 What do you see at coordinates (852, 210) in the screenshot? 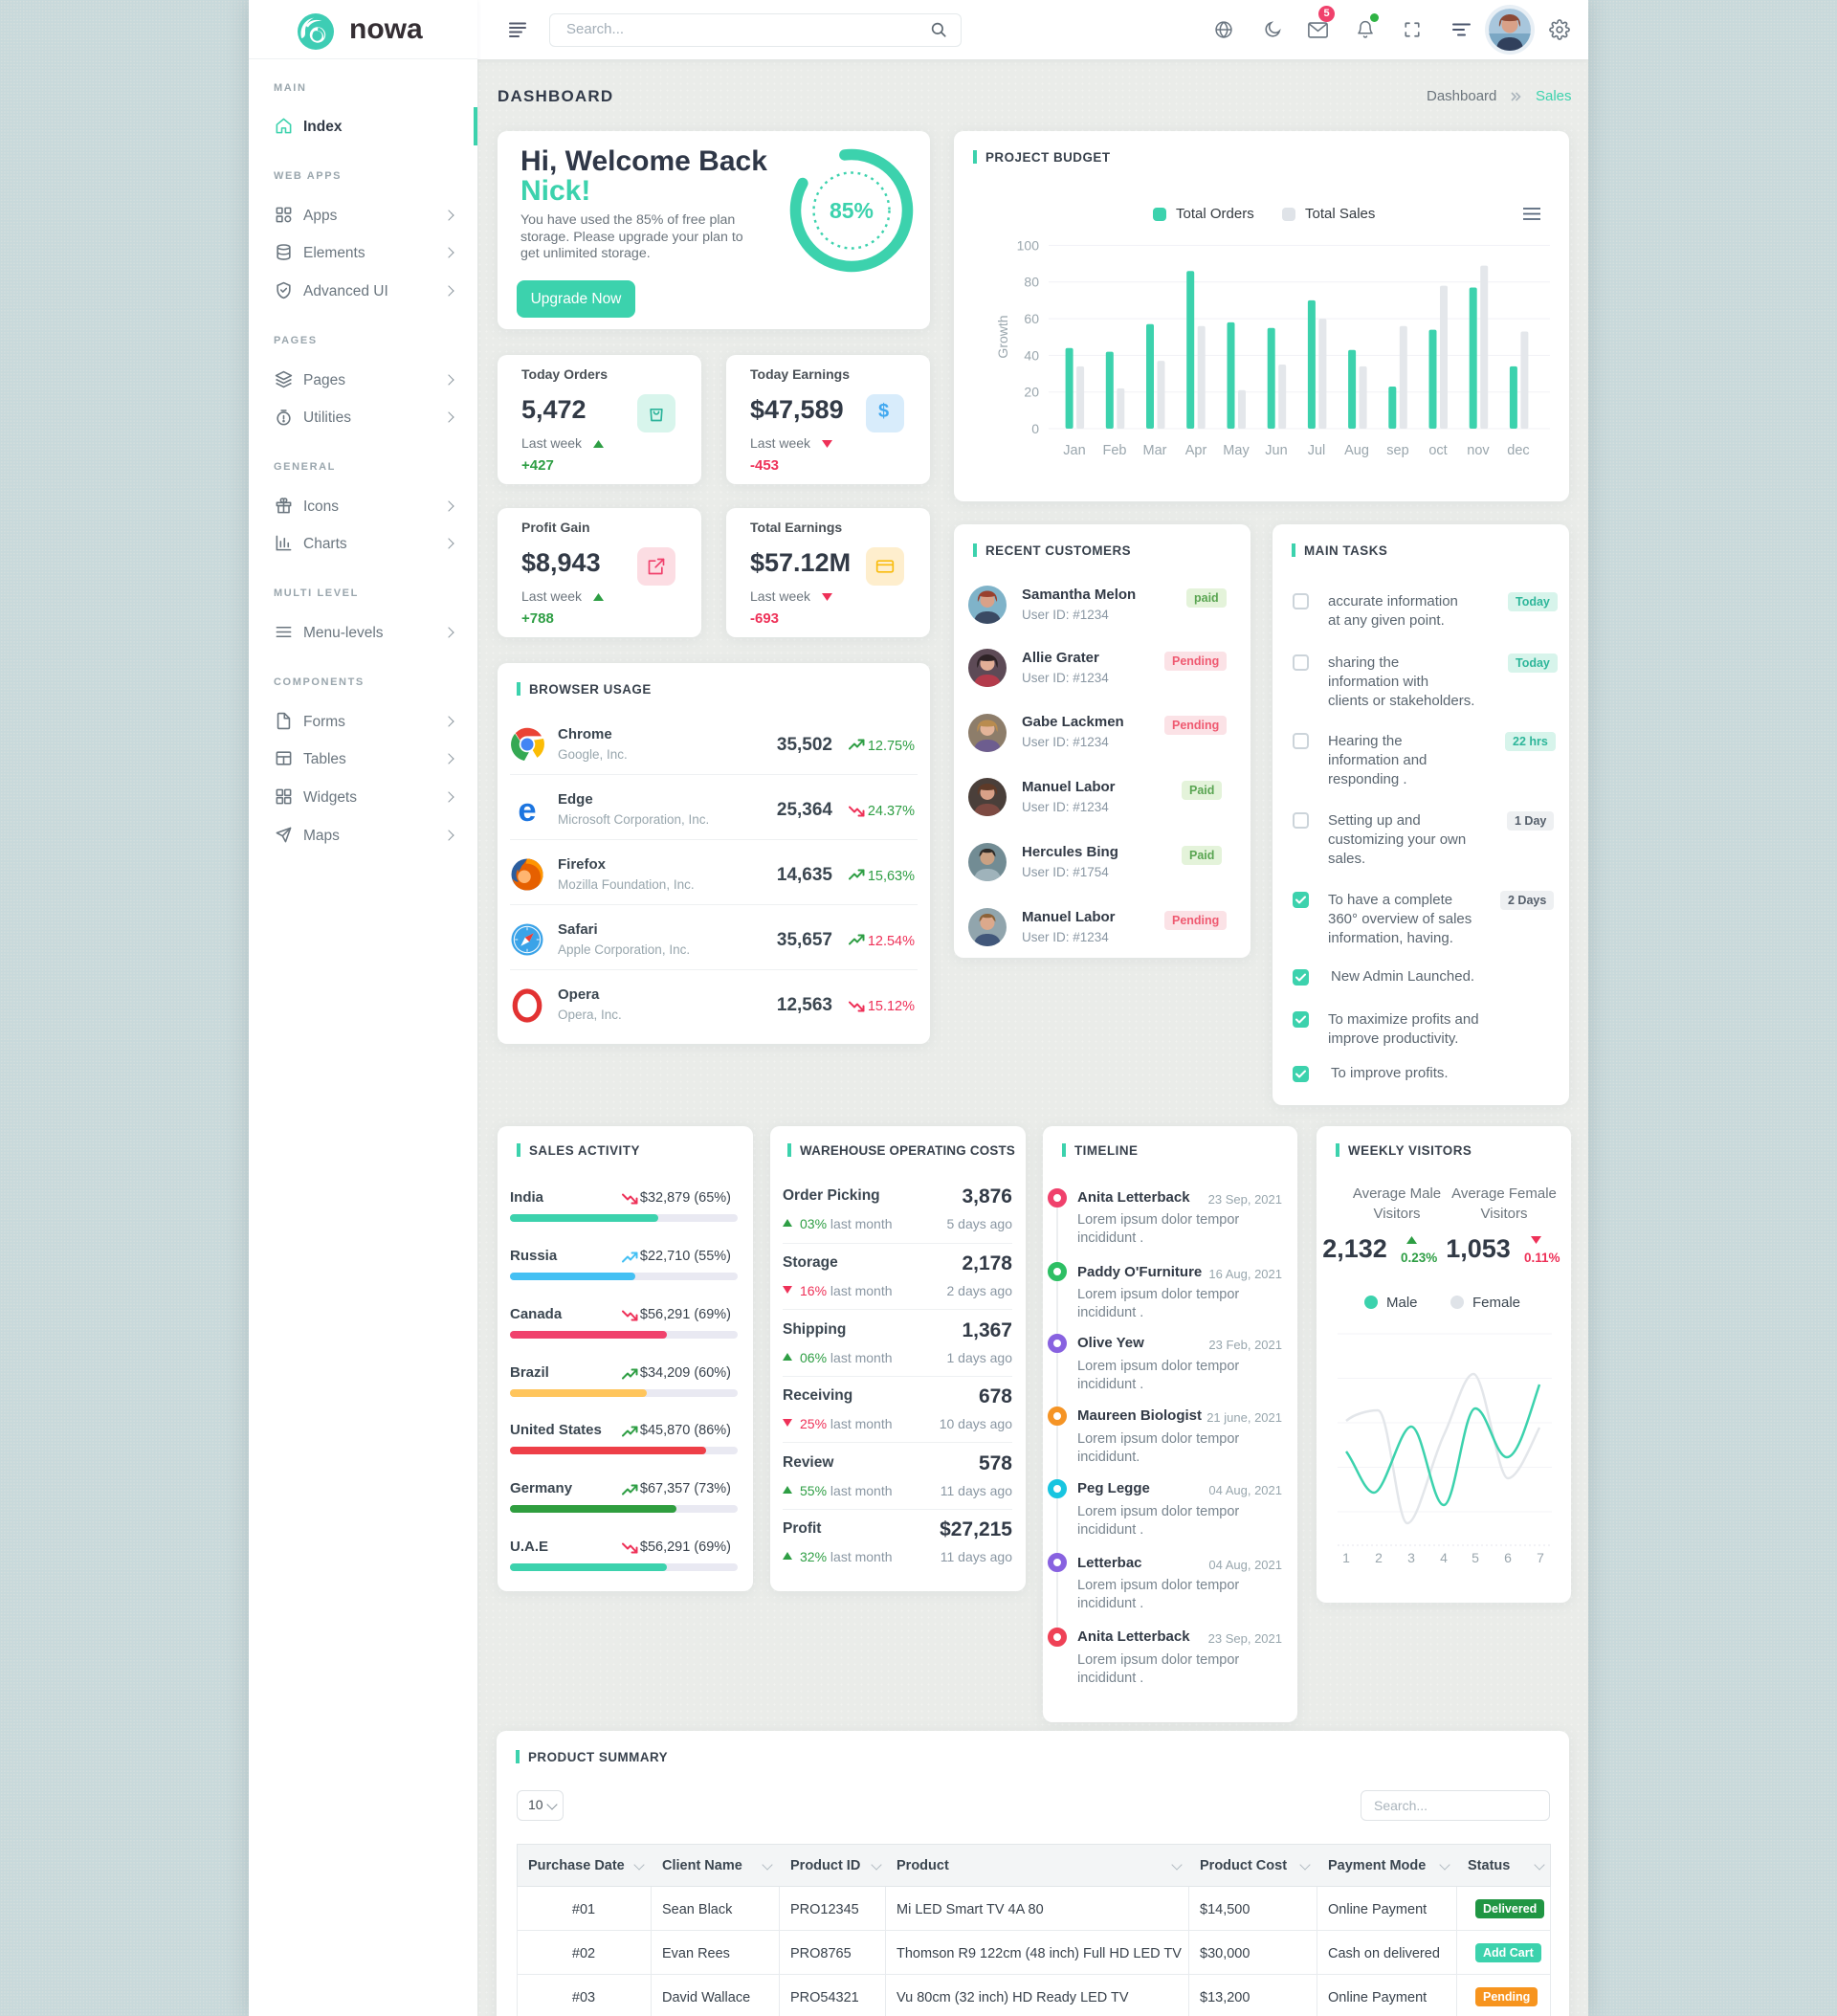
I see `svg-text: 85%` at bounding box center [852, 210].